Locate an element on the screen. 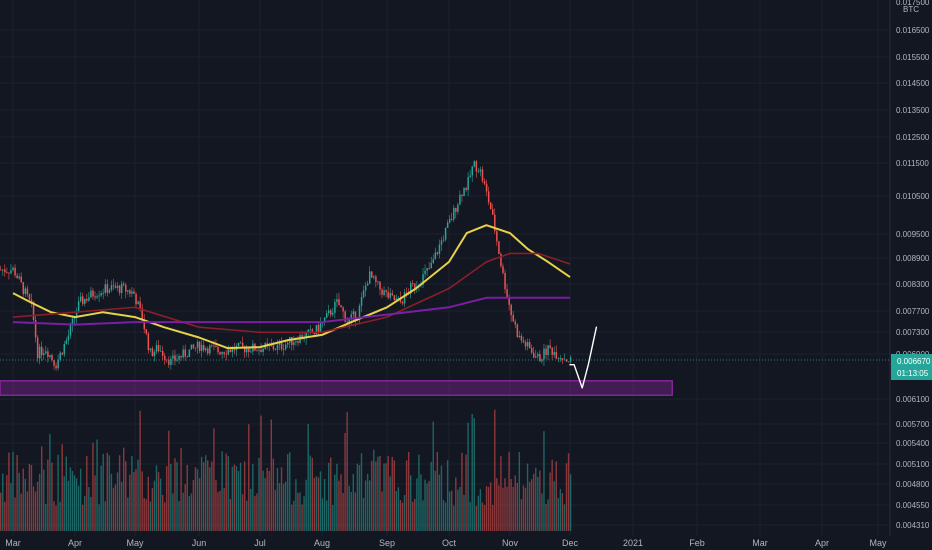 The width and height of the screenshot is (932, 550). support-zone-rect is located at coordinates (336, 388).